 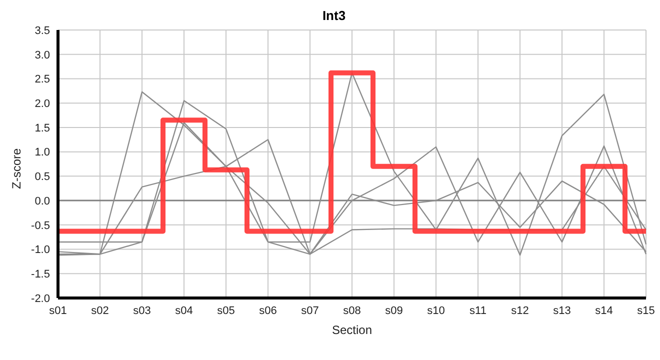 What do you see at coordinates (352, 310) in the screenshot?
I see `x-tick-label: s08` at bounding box center [352, 310].